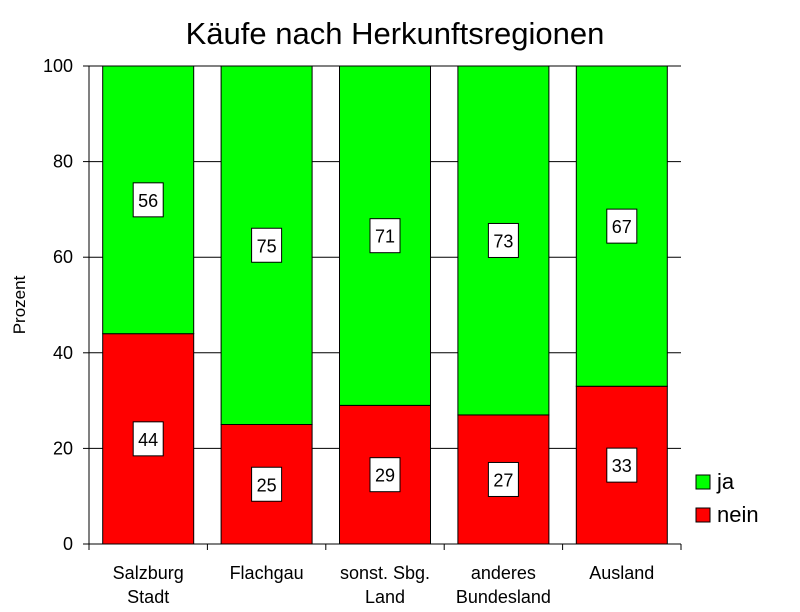 Image resolution: width=800 pixels, height=612 pixels. I want to click on legend-swatch-ja, so click(703, 482).